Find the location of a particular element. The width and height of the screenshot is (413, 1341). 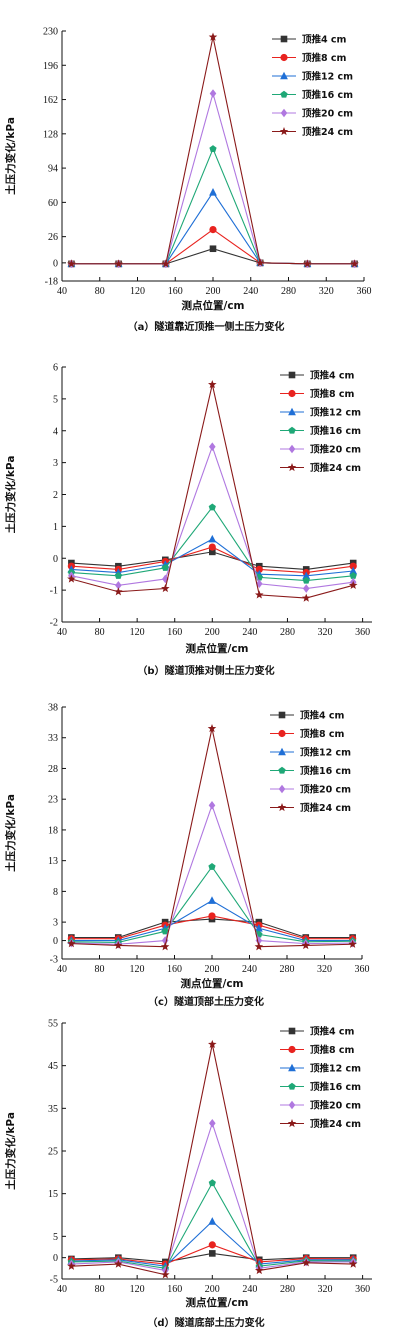

y-tick-label: -1 is located at coordinates (54, 591).